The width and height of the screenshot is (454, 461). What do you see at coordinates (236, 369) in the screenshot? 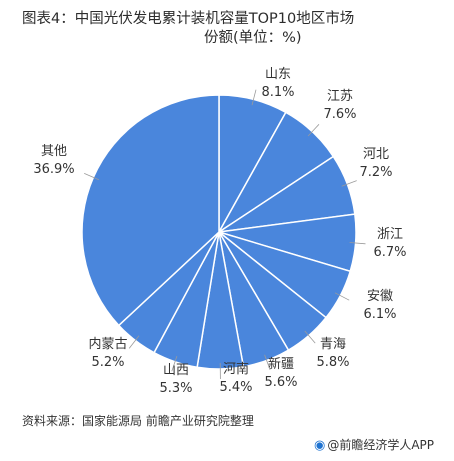
I see `slice-label-8: 河南` at bounding box center [236, 369].